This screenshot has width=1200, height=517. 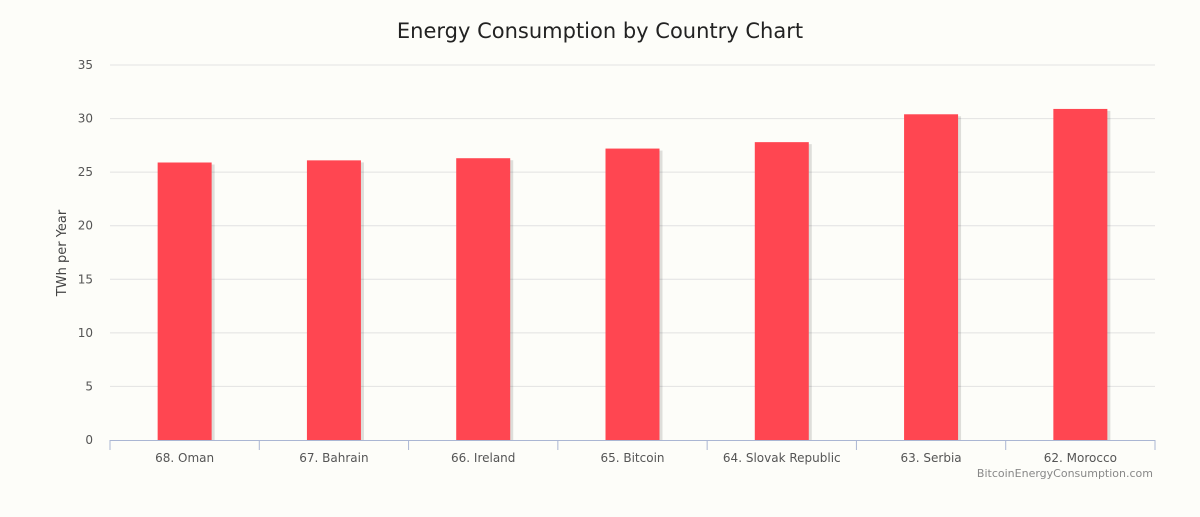 I want to click on y-tick-label: 25, so click(x=85, y=172).